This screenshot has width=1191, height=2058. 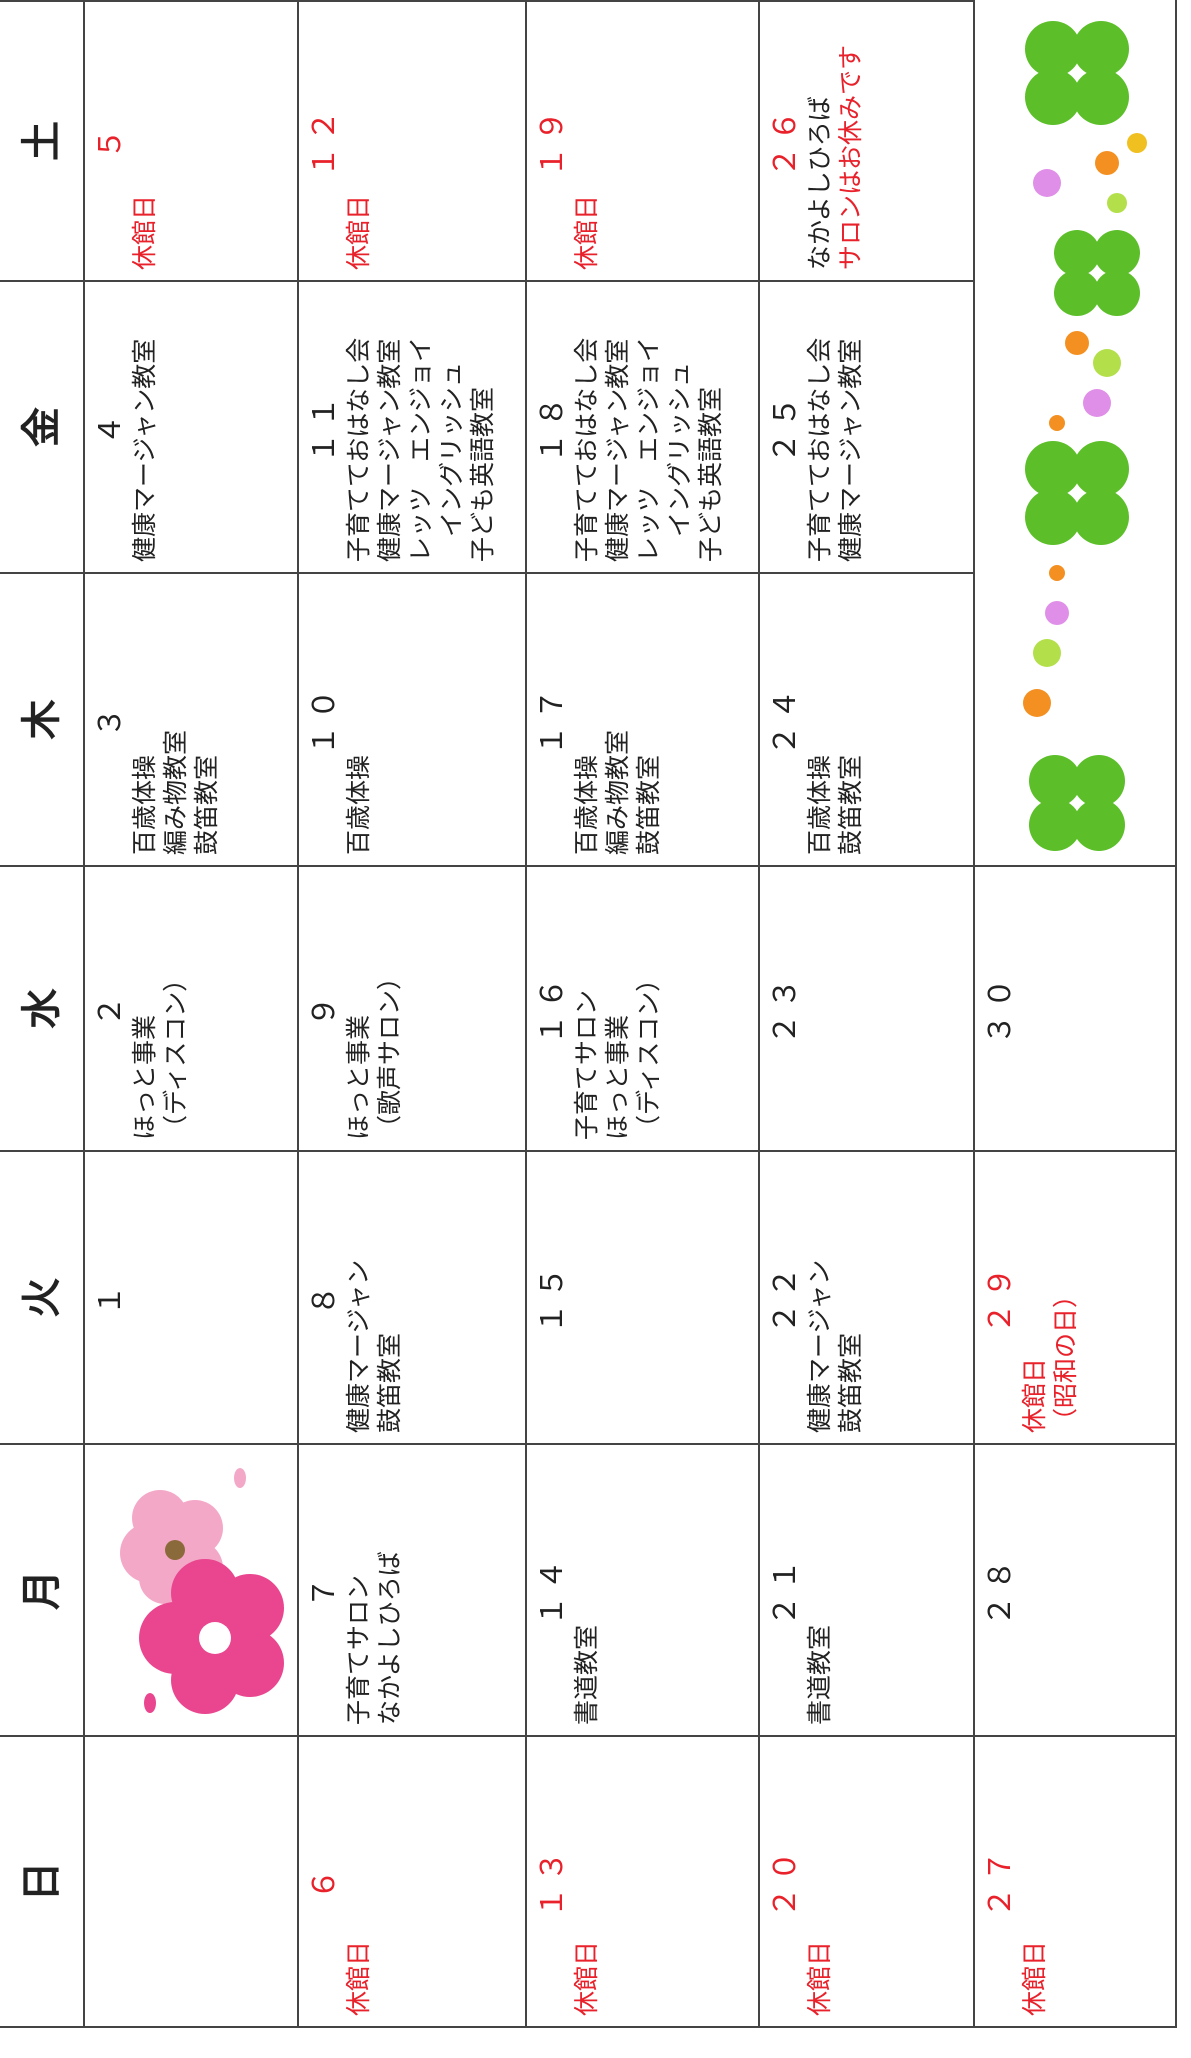 What do you see at coordinates (324, 1008) in the screenshot?
I see `day-number: ９` at bounding box center [324, 1008].